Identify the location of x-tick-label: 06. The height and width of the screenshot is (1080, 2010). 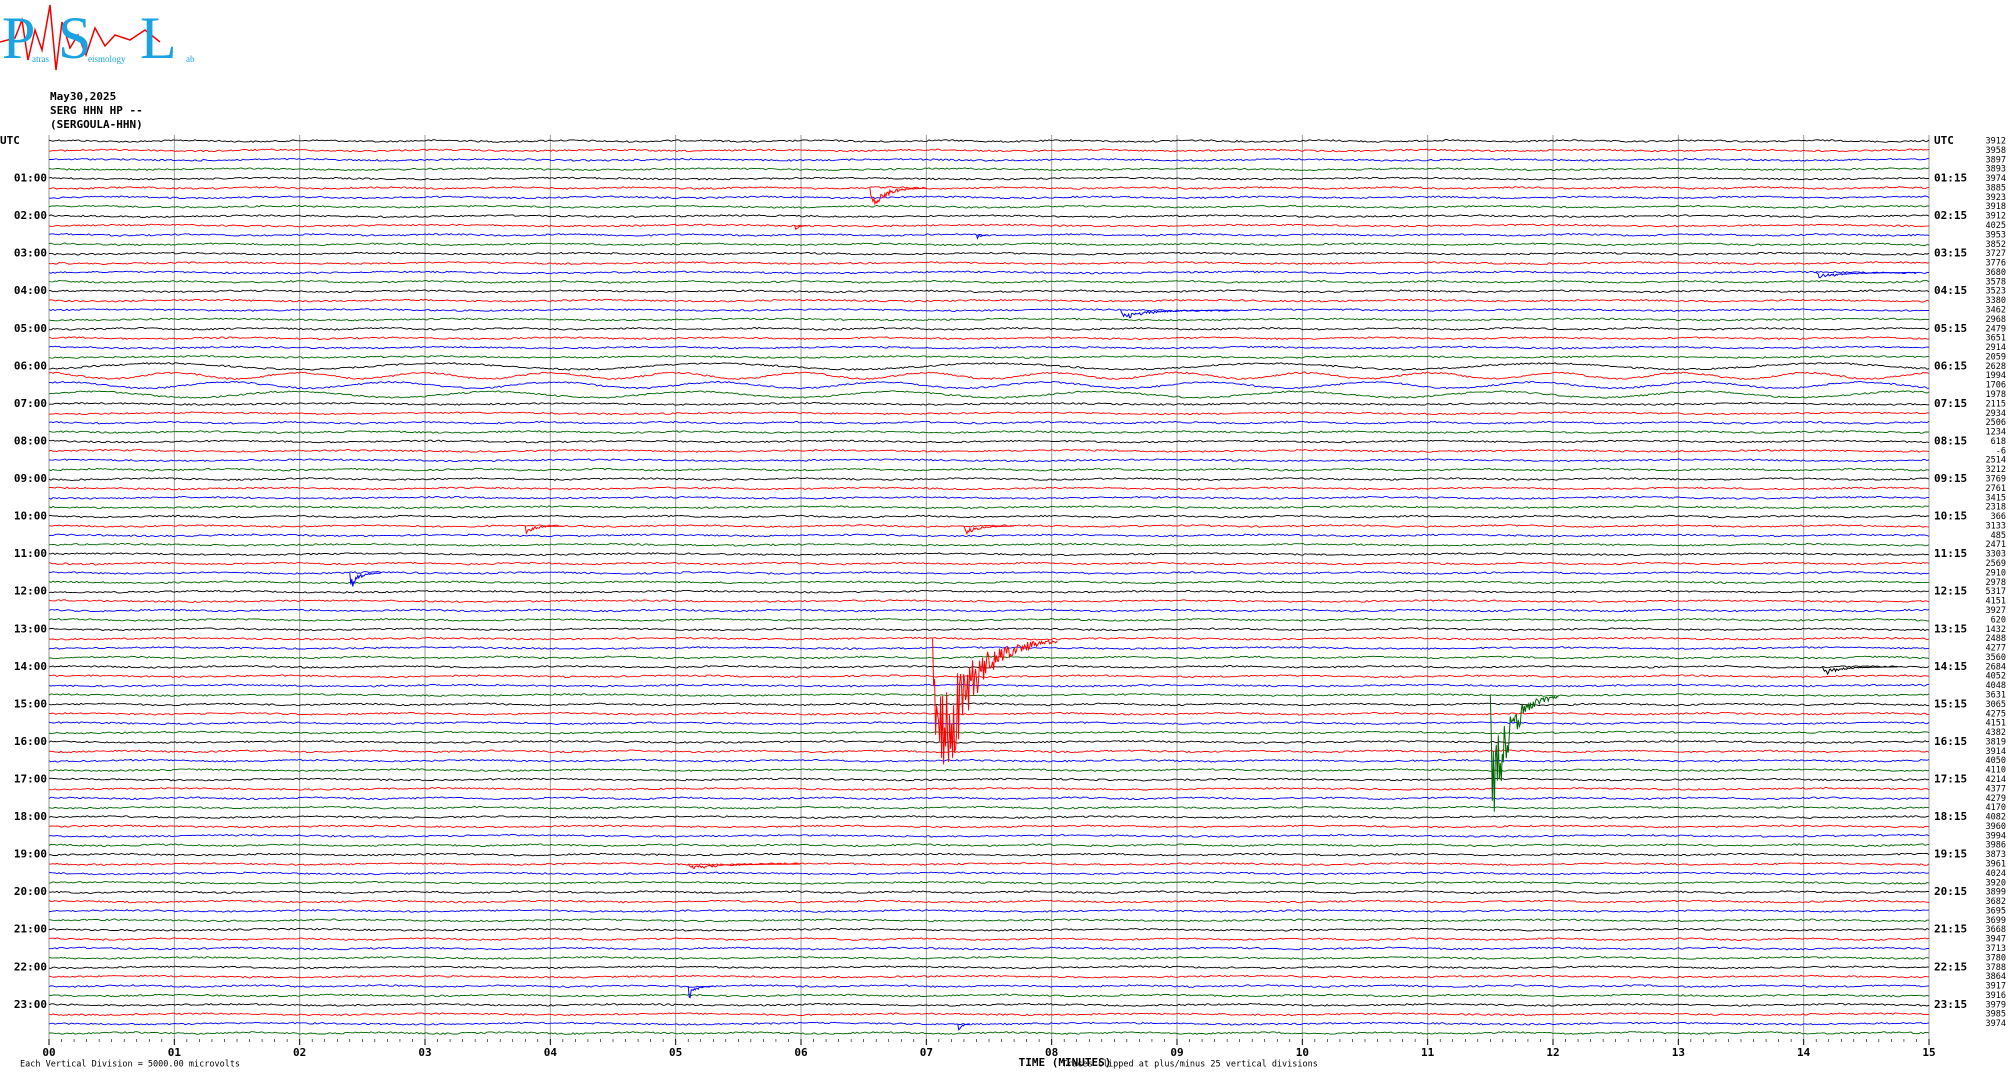
(801, 1052).